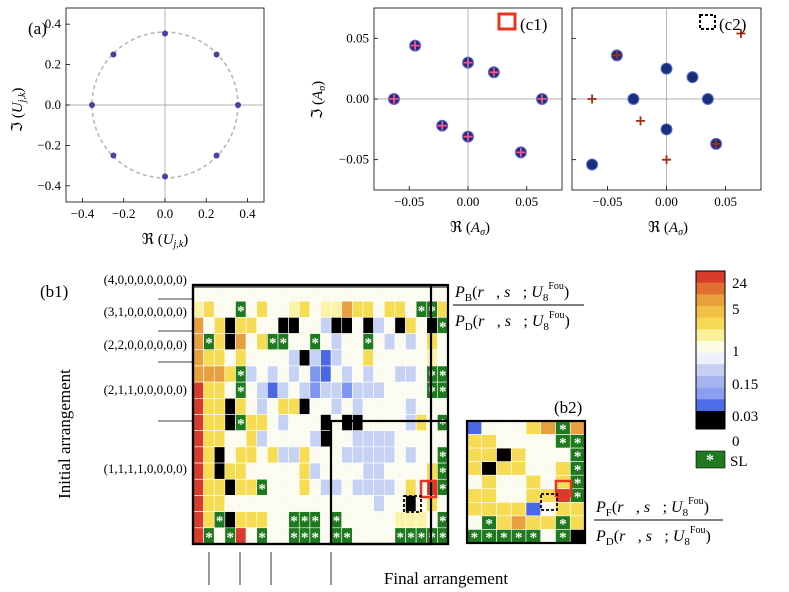 The image size is (789, 592). Describe the element at coordinates (710, 300) in the screenshot. I see `colorbar-band` at that location.